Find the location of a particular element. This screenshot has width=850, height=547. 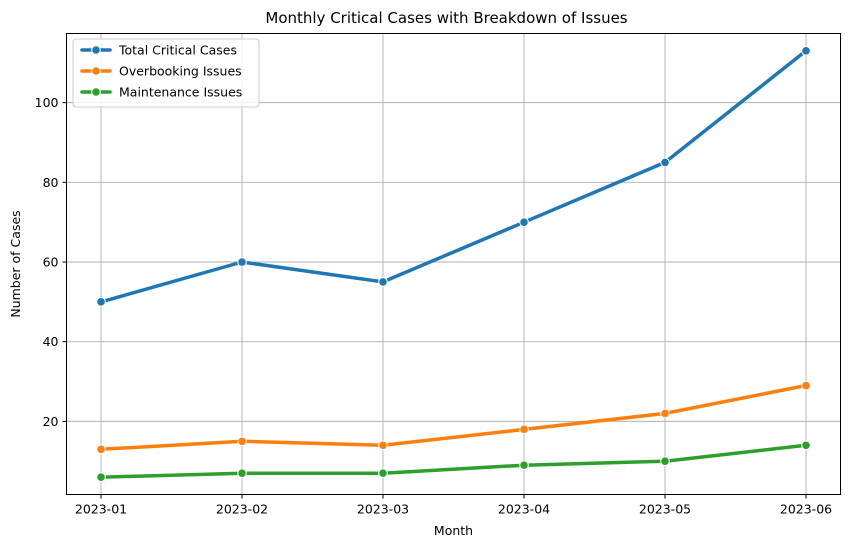

legend-item: Total Critical Cases is located at coordinates (158, 50).